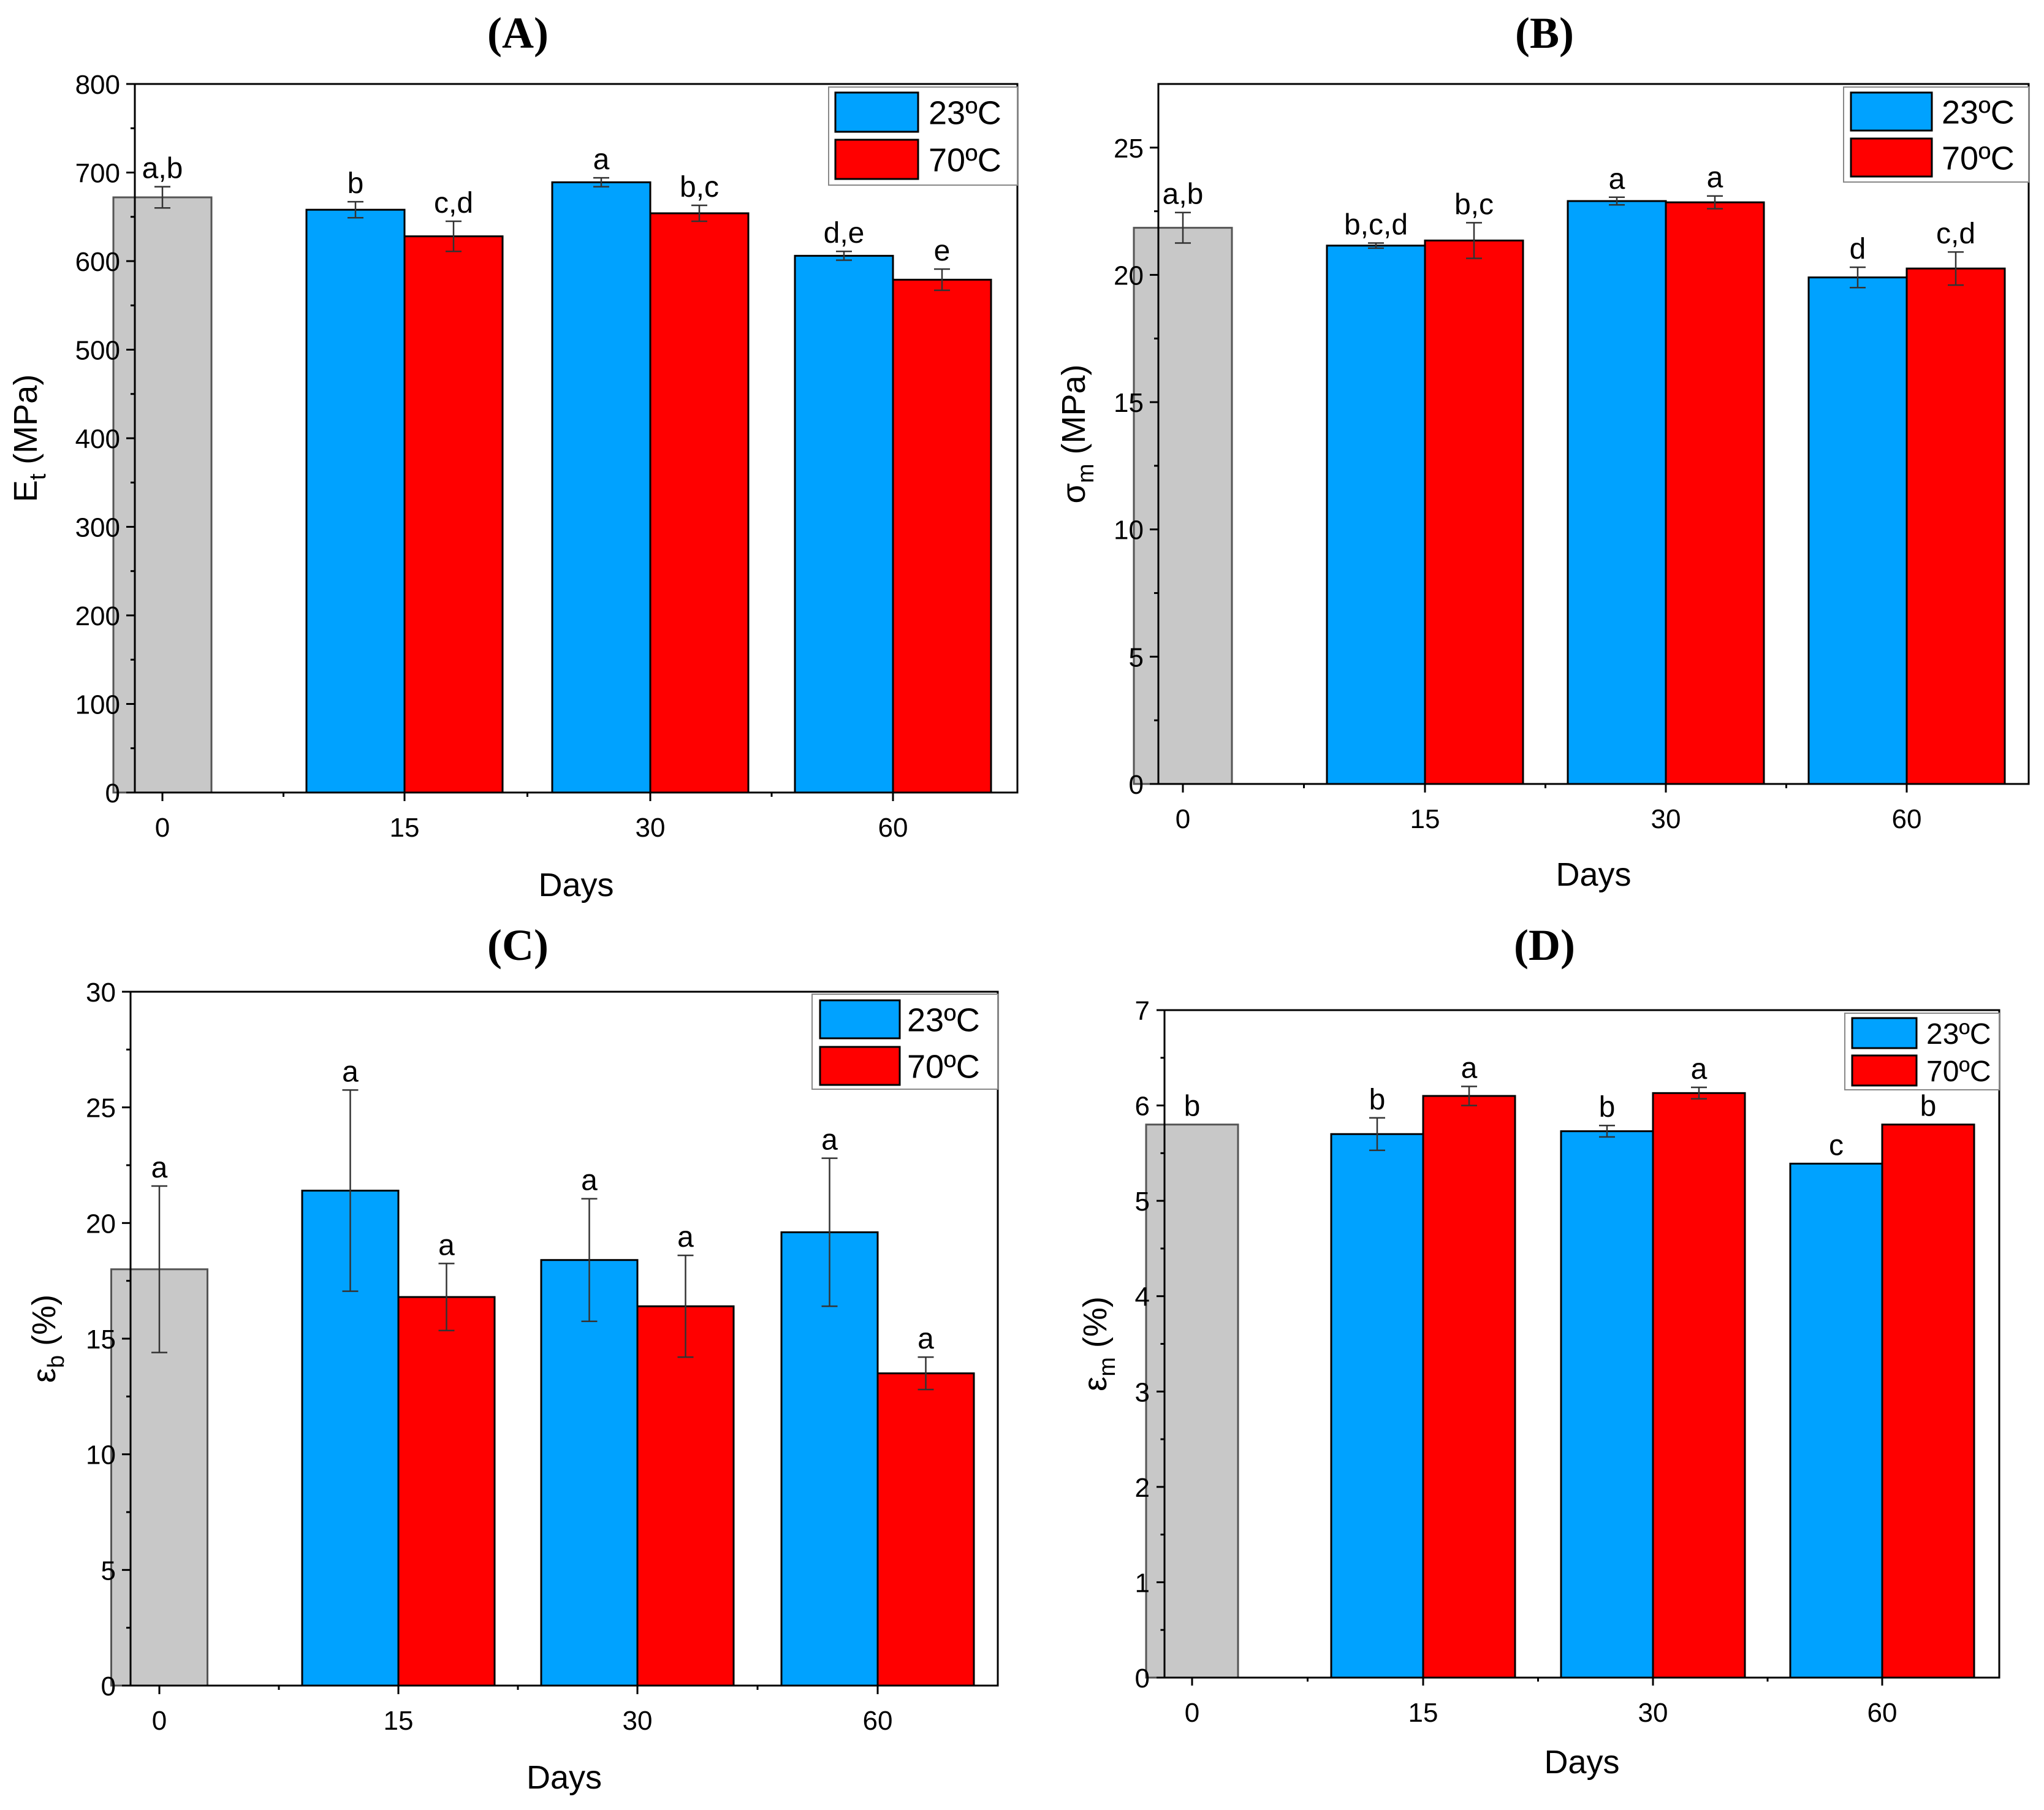 This screenshot has height=1810, width=2044. I want to click on y-tick-label: 4, so click(1142, 1297).